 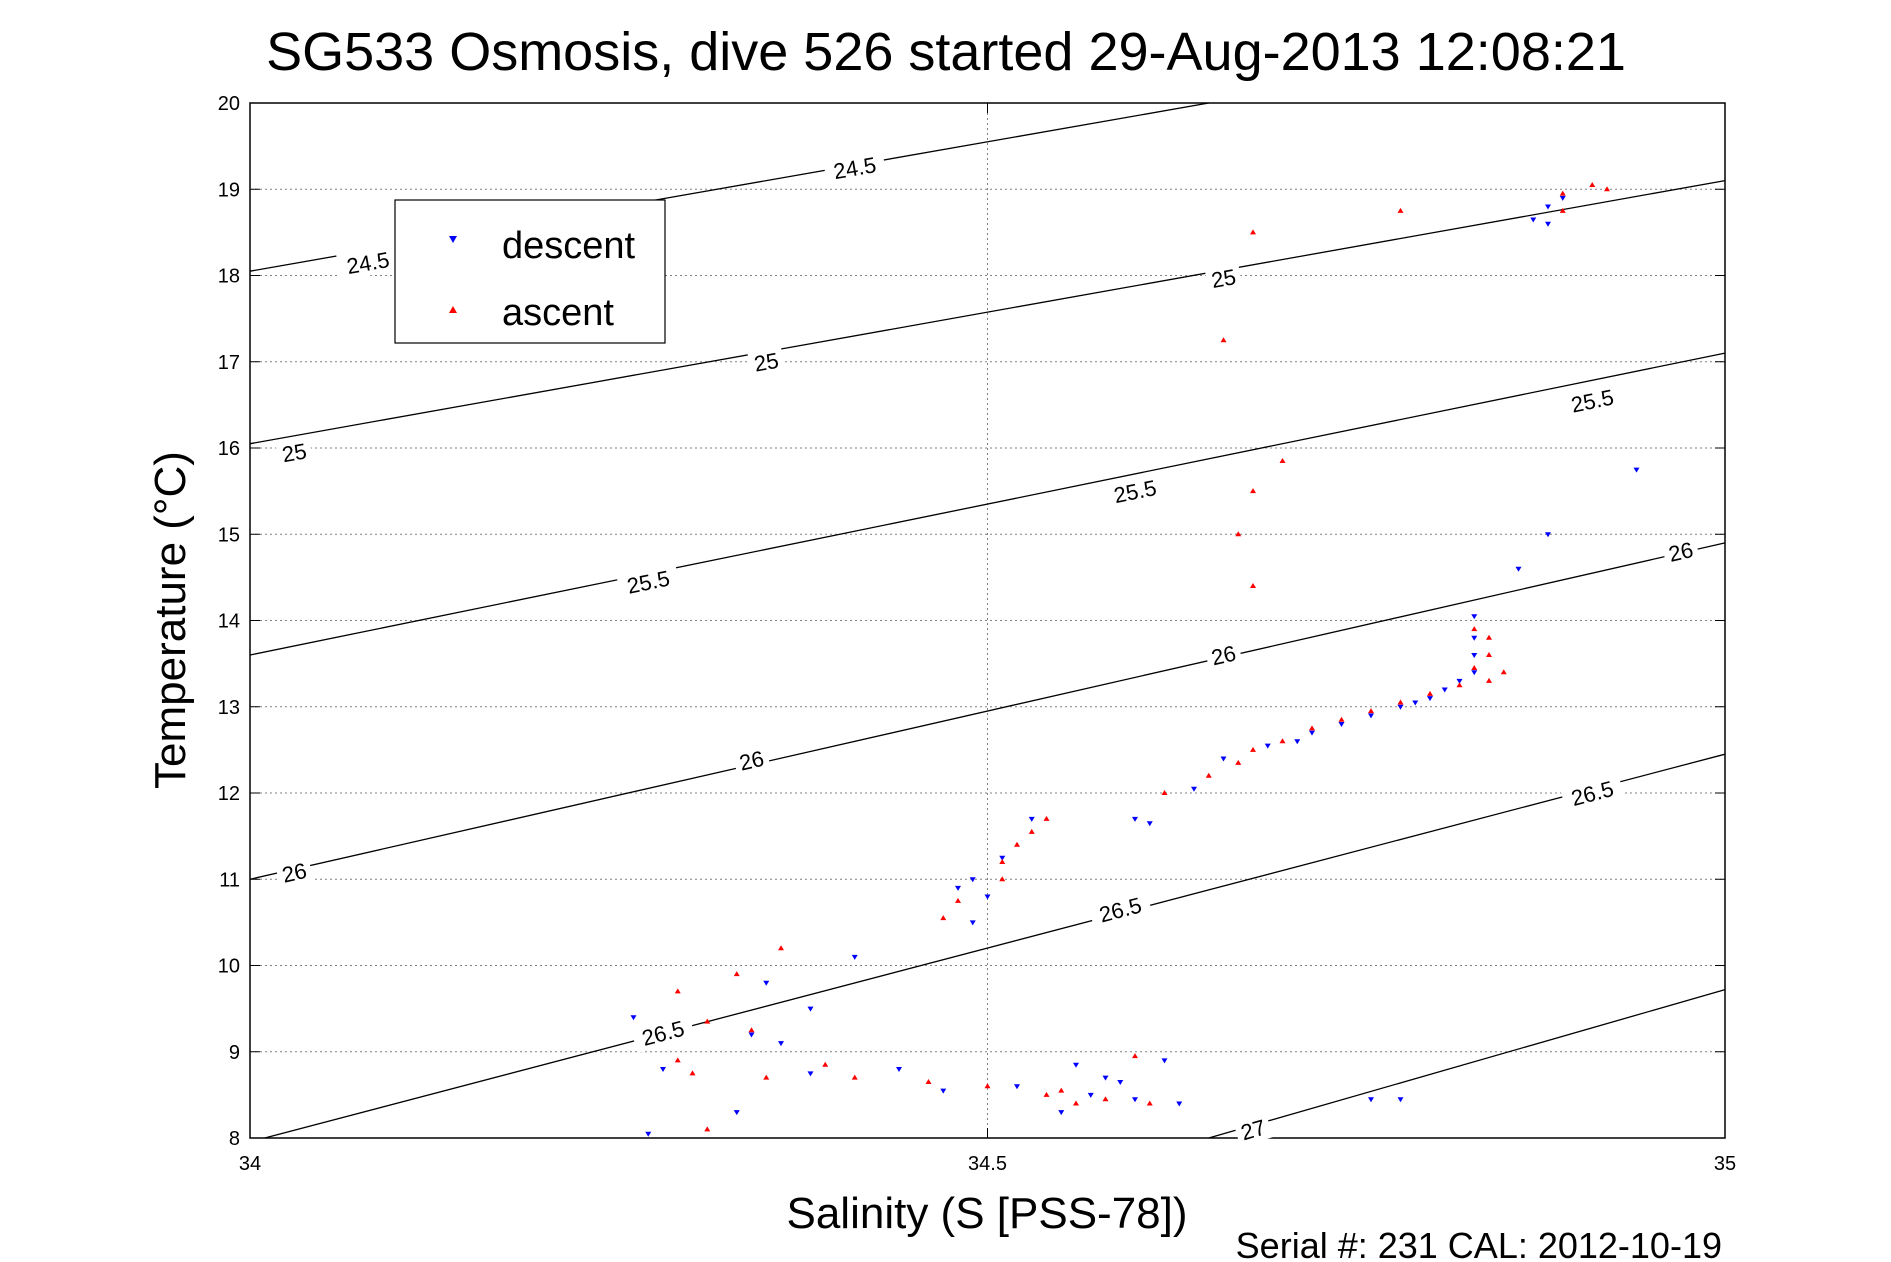 I want to click on isopycnal-label: 25, so click(x=294, y=452).